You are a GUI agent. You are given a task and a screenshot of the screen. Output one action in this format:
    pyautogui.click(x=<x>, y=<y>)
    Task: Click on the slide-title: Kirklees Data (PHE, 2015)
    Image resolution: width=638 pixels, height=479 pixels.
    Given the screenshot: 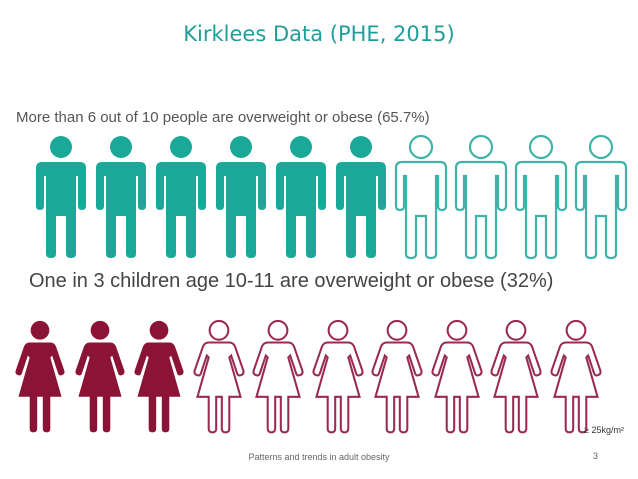 What is the action you would take?
    pyautogui.click(x=319, y=34)
    